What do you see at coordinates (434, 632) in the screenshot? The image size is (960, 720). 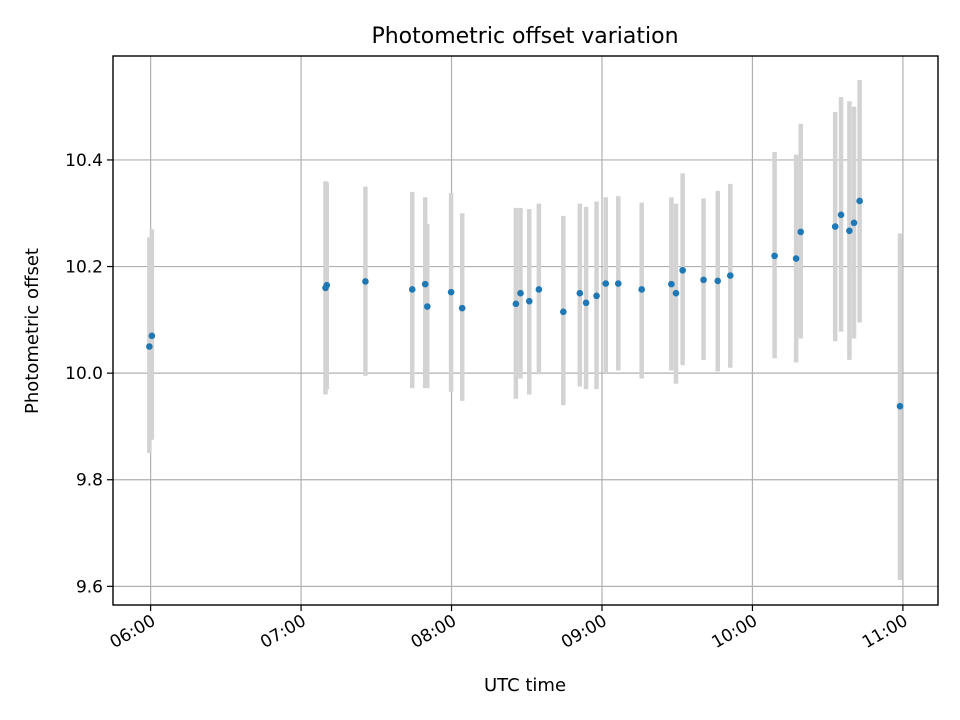 I see `x-tick-label: 08:00` at bounding box center [434, 632].